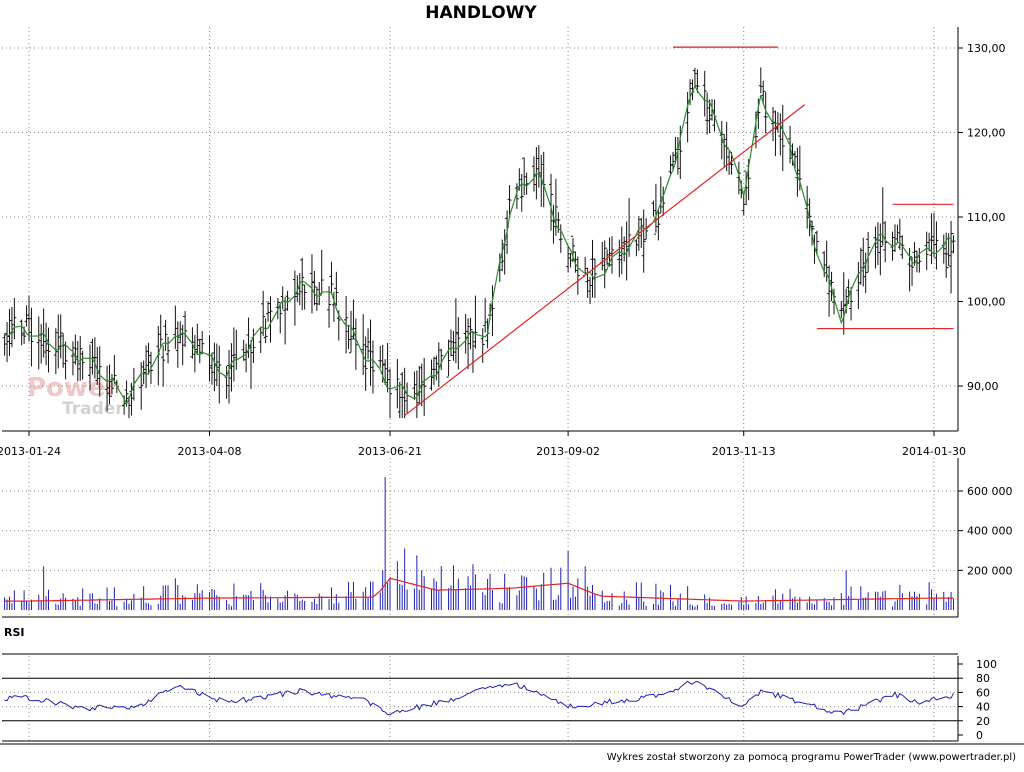 The width and height of the screenshot is (1024, 772). I want to click on rsi-line, so click(479, 698).